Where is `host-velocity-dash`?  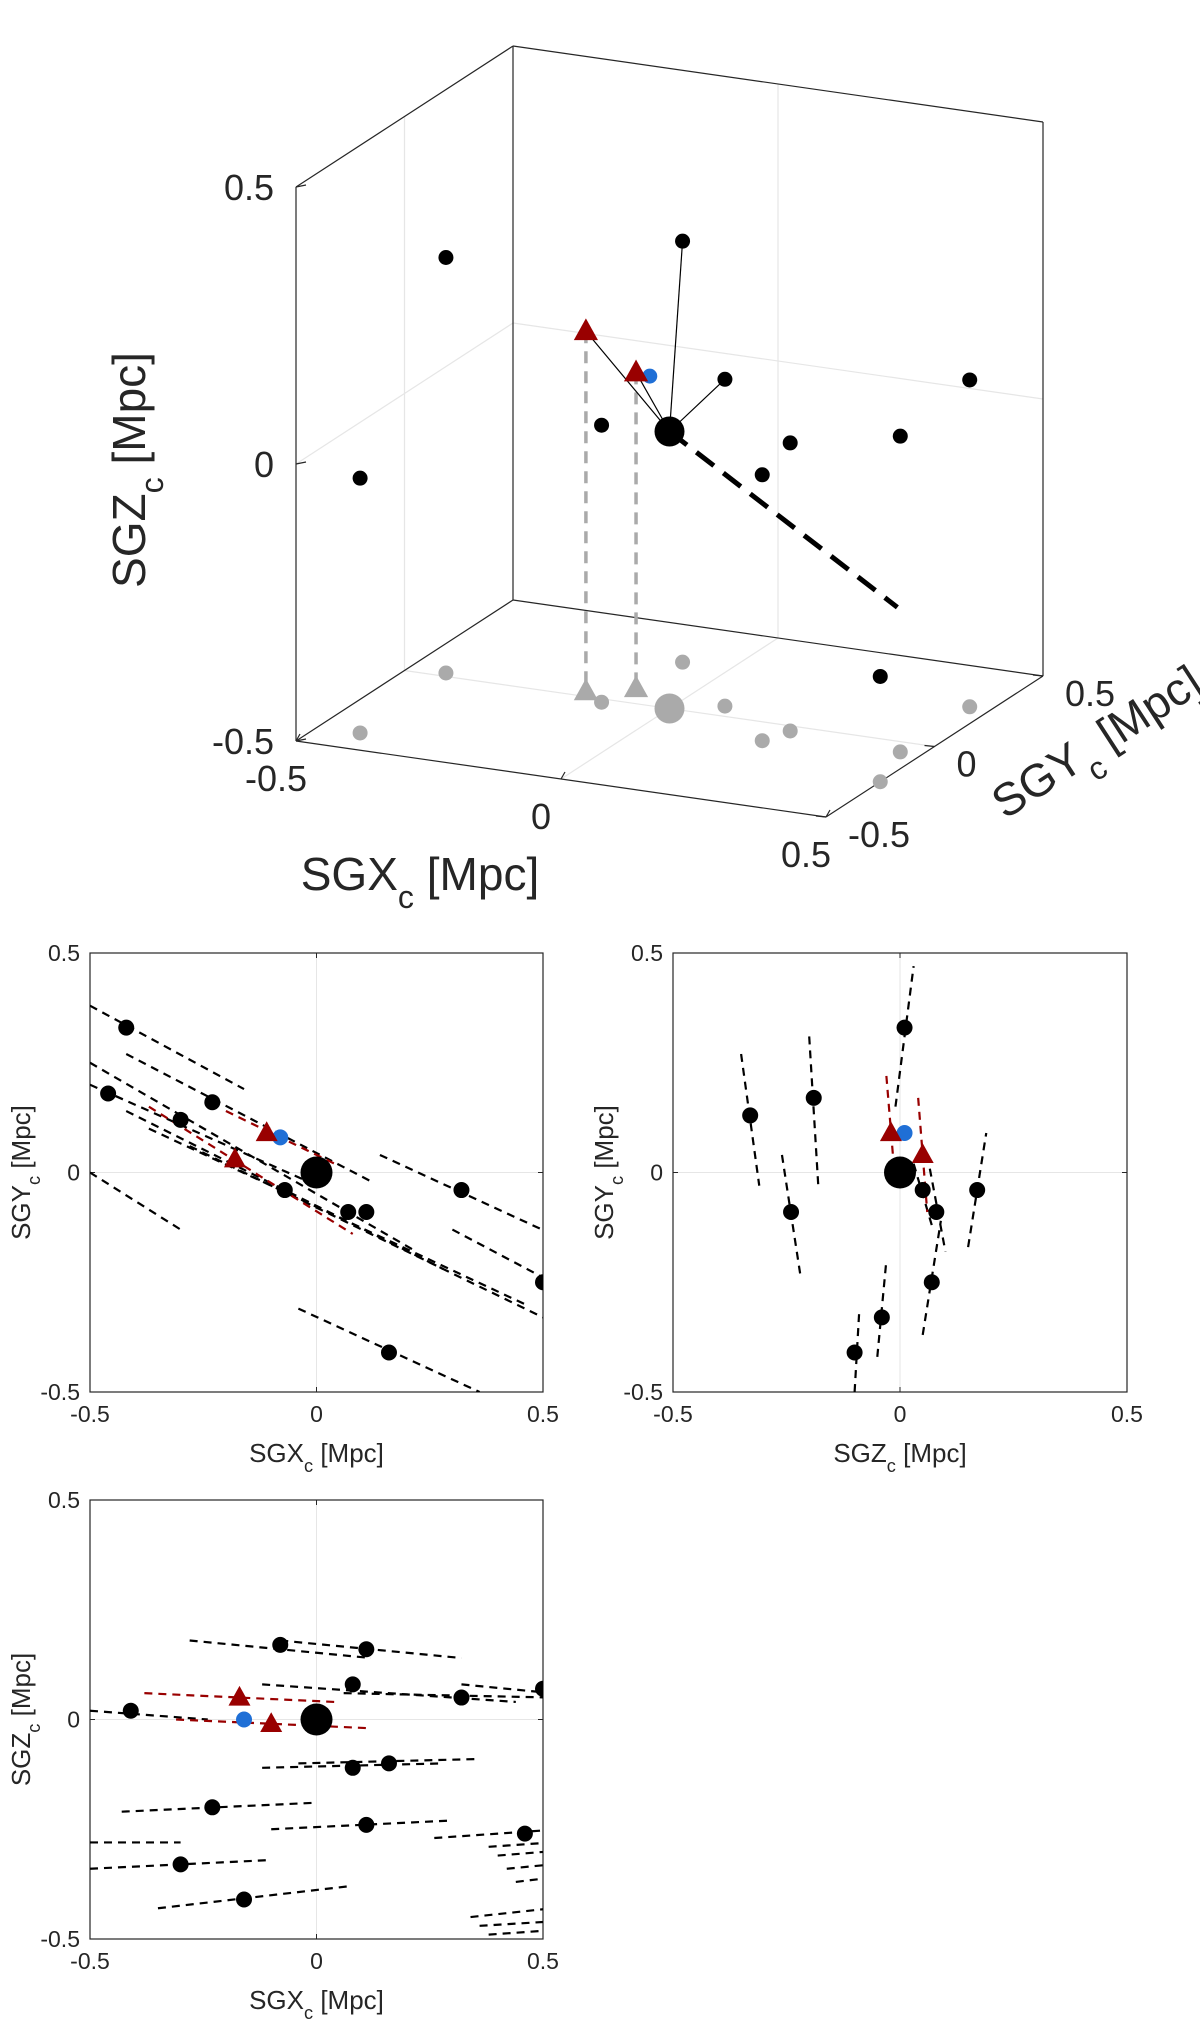
host-velocity-dash is located at coordinates (783, 519).